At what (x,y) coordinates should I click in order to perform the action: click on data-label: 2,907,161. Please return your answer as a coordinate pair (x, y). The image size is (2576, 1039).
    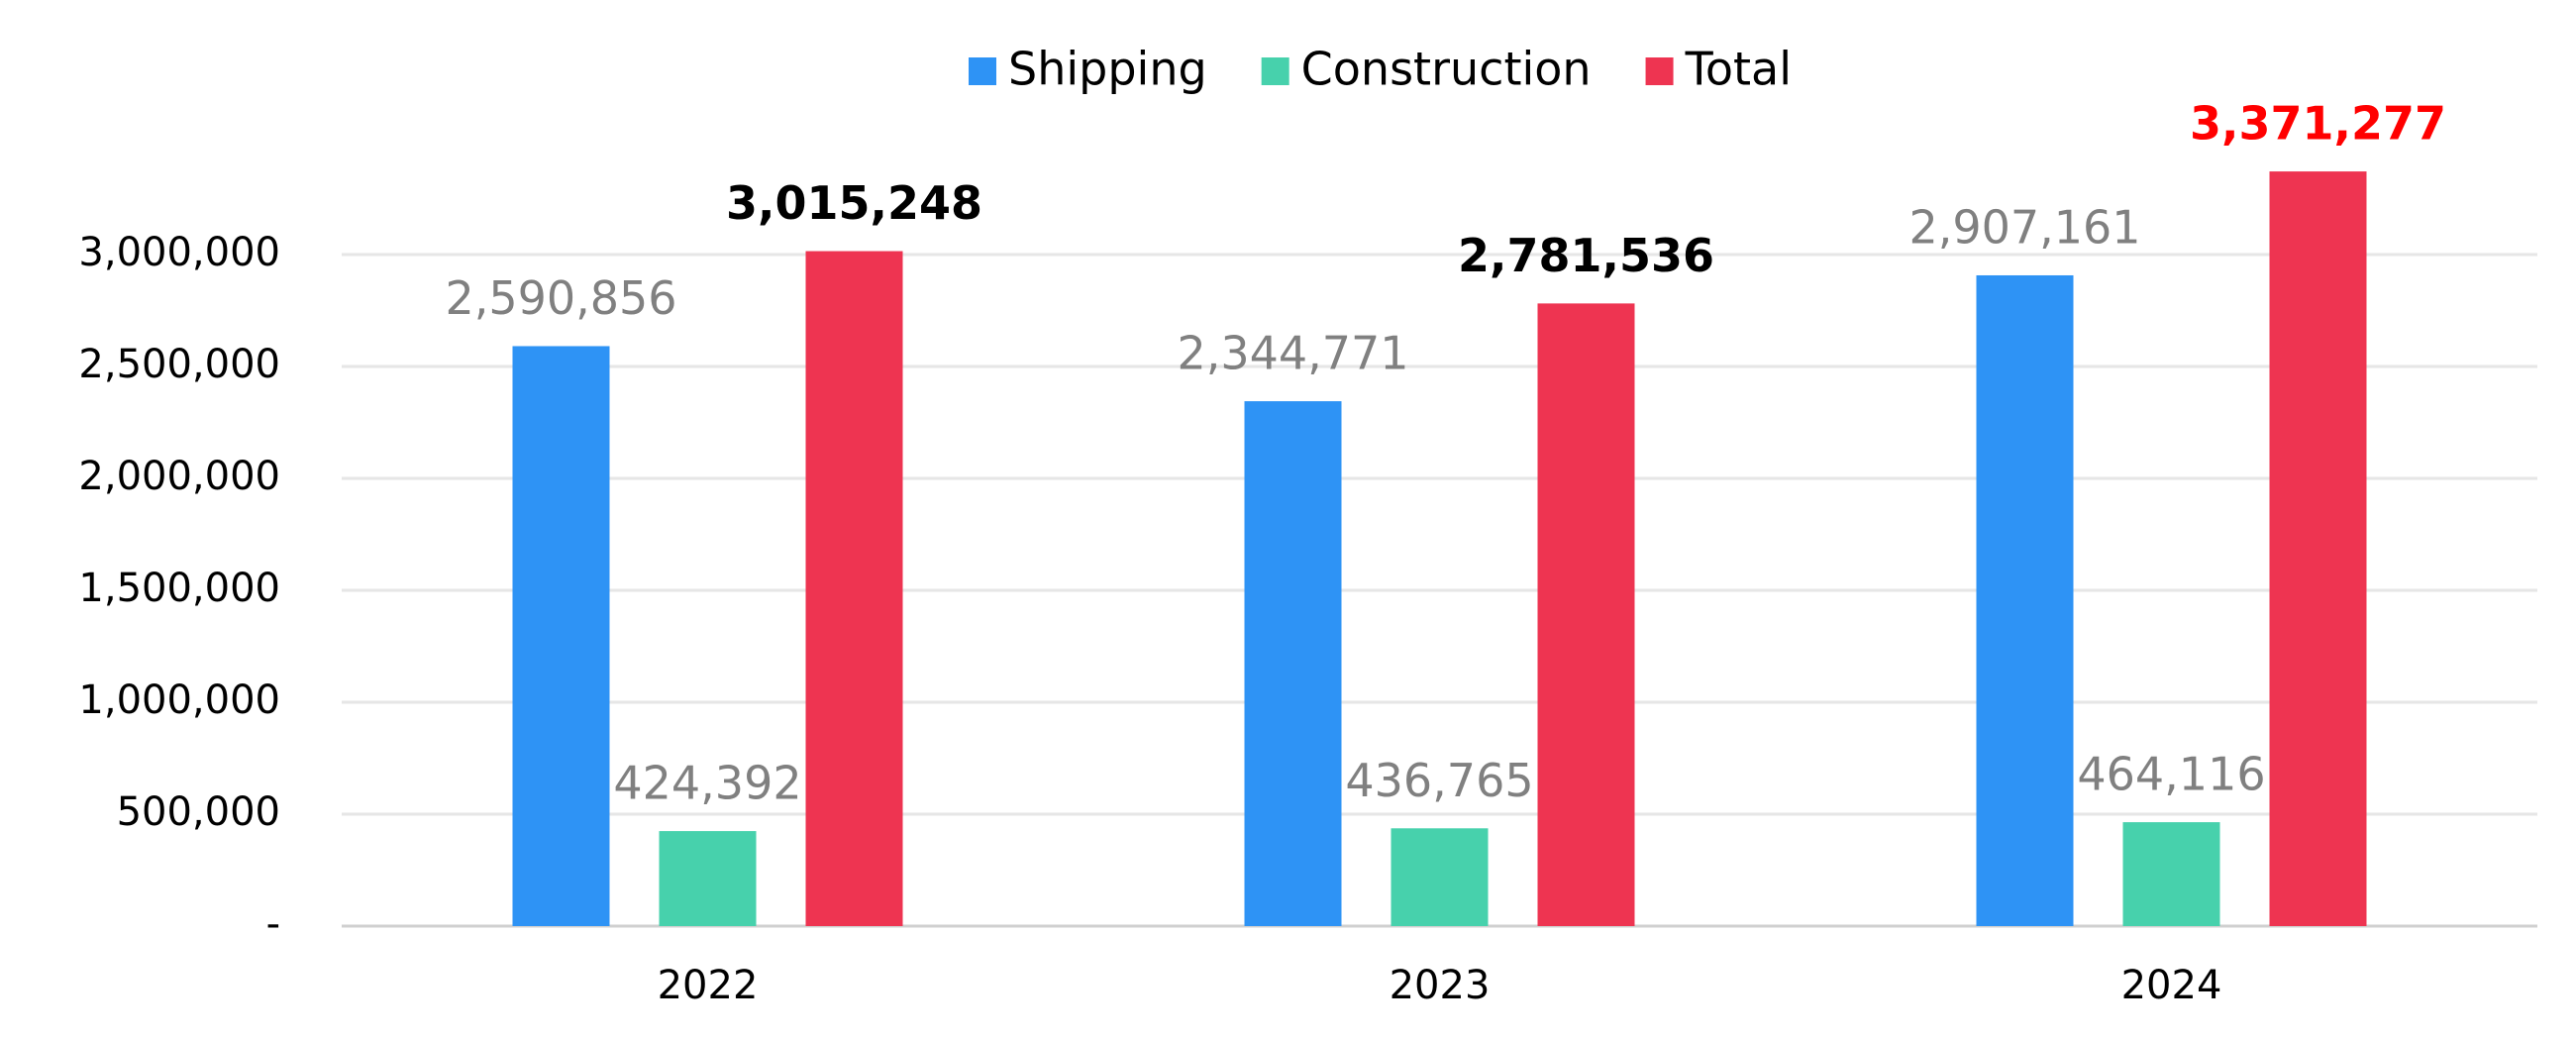
    Looking at the image, I should click on (2024, 227).